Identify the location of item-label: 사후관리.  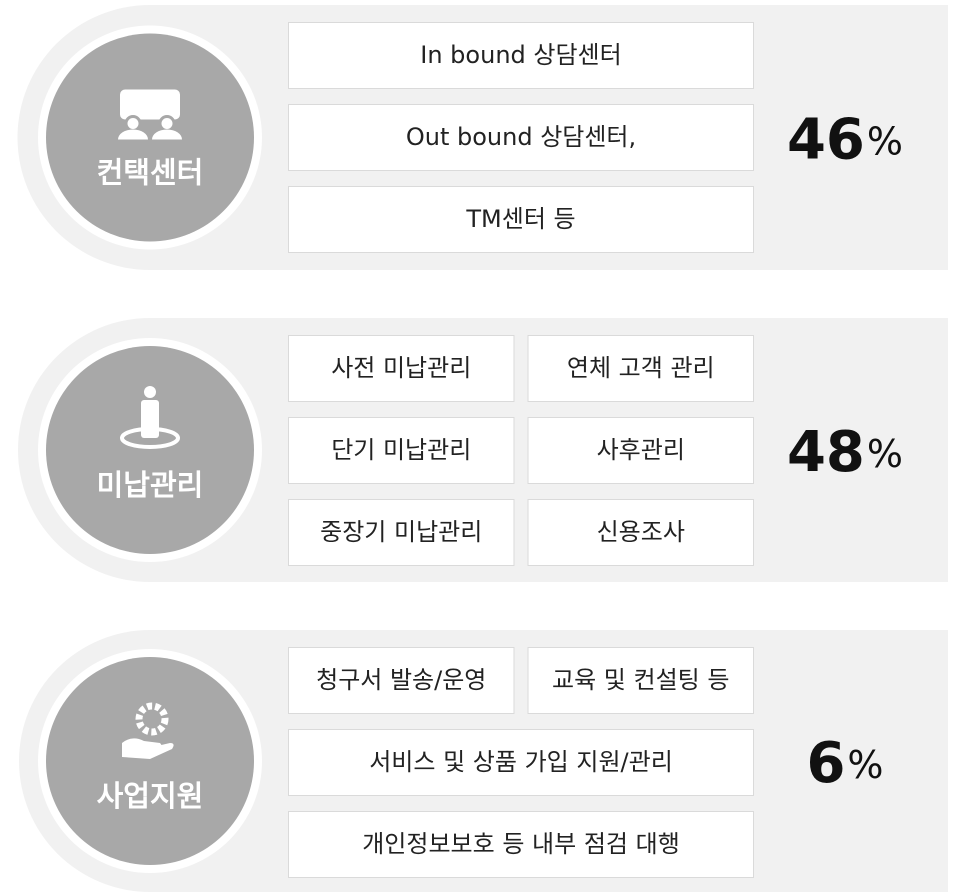
(641, 450).